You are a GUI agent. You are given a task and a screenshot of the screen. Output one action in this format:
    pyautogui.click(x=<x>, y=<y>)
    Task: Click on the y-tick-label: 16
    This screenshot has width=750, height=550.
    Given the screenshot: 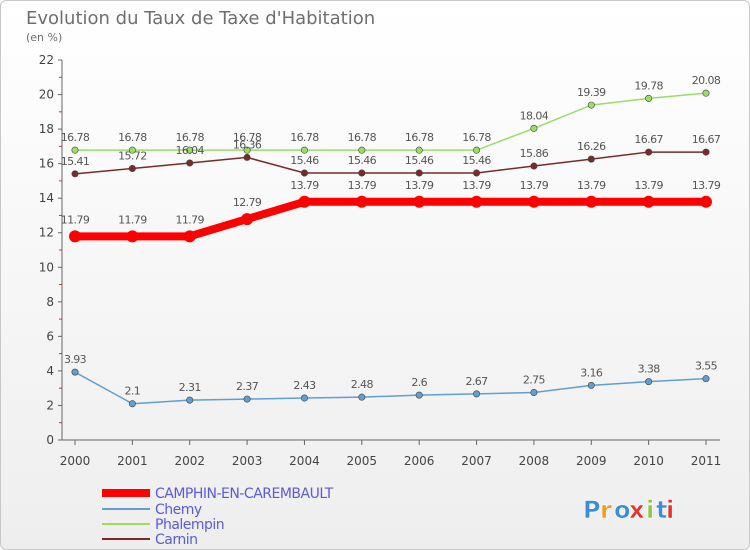 What is the action you would take?
    pyautogui.click(x=46, y=164)
    